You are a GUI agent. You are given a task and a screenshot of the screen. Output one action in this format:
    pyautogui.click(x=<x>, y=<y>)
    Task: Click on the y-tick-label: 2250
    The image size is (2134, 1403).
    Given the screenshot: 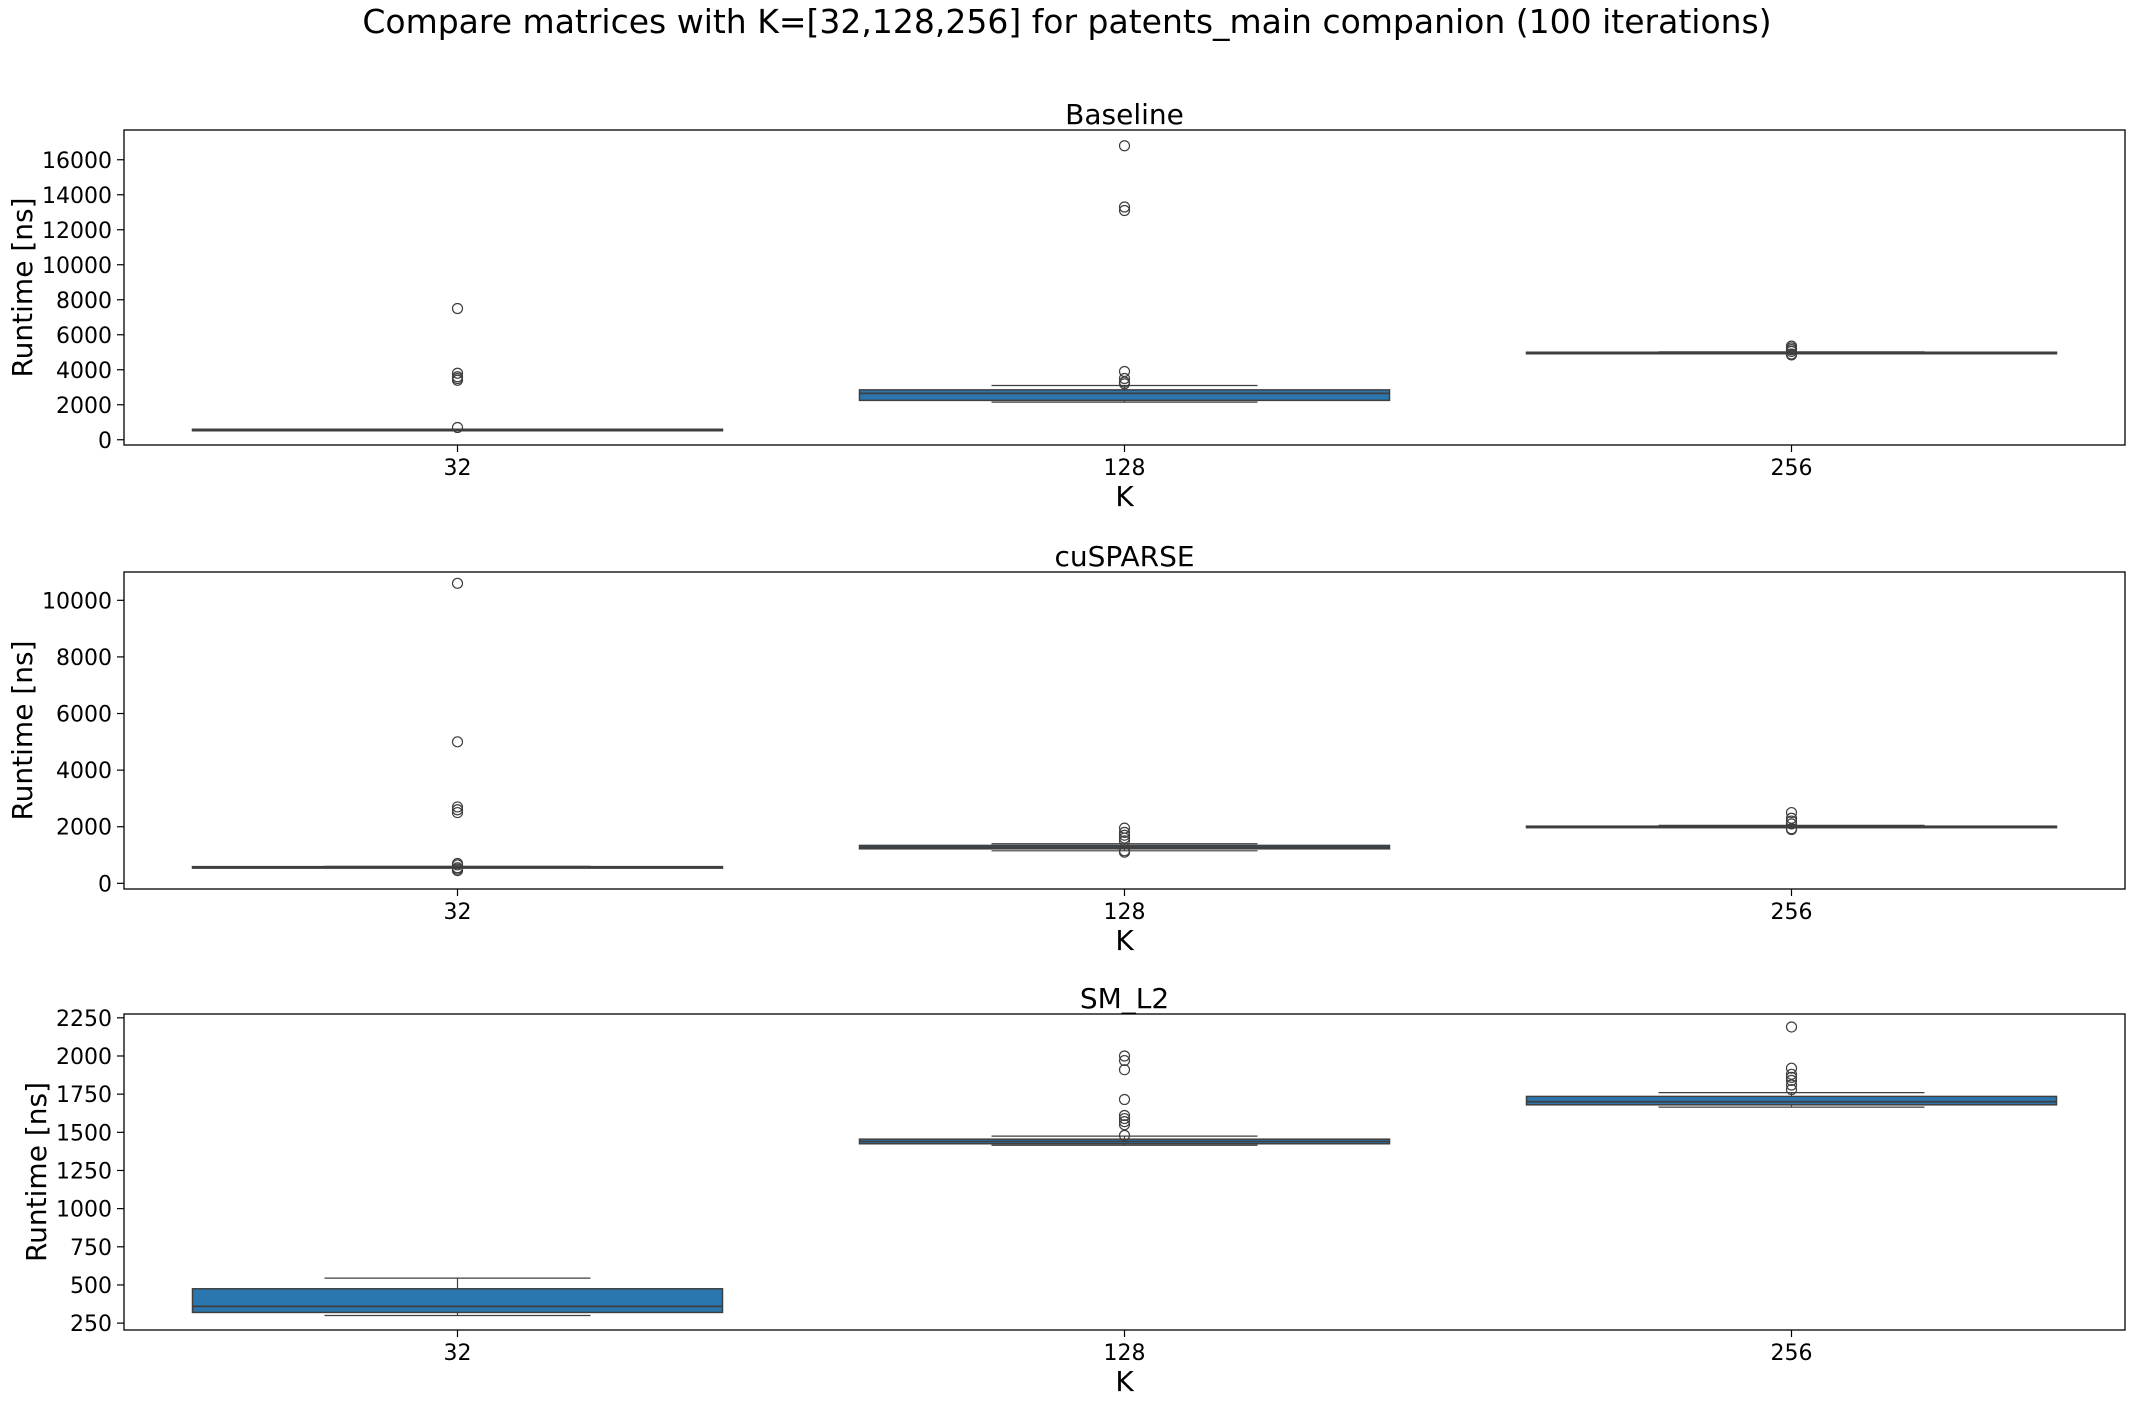 What is the action you would take?
    pyautogui.click(x=84, y=1019)
    